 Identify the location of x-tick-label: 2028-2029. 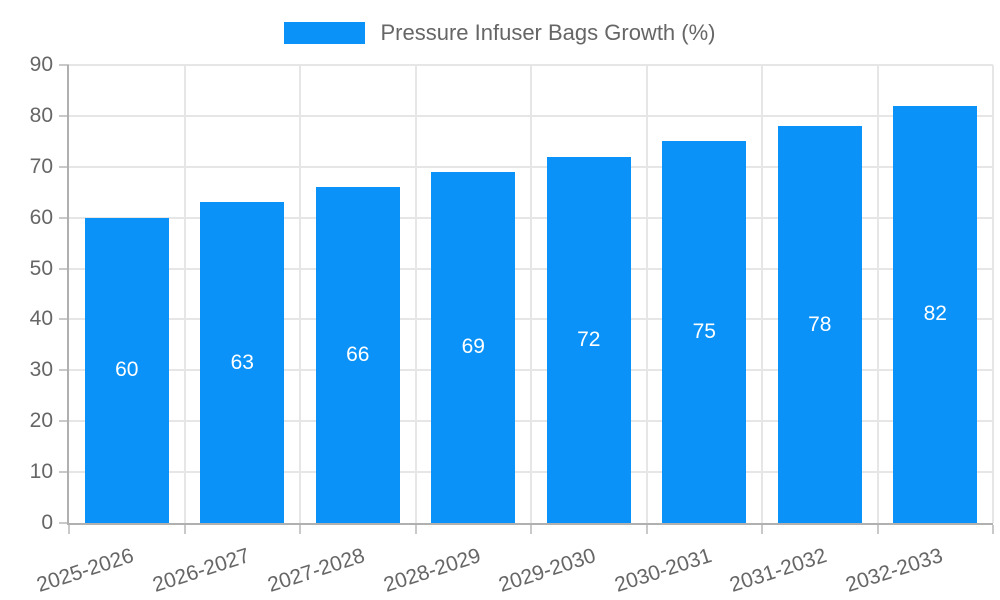
(432, 570).